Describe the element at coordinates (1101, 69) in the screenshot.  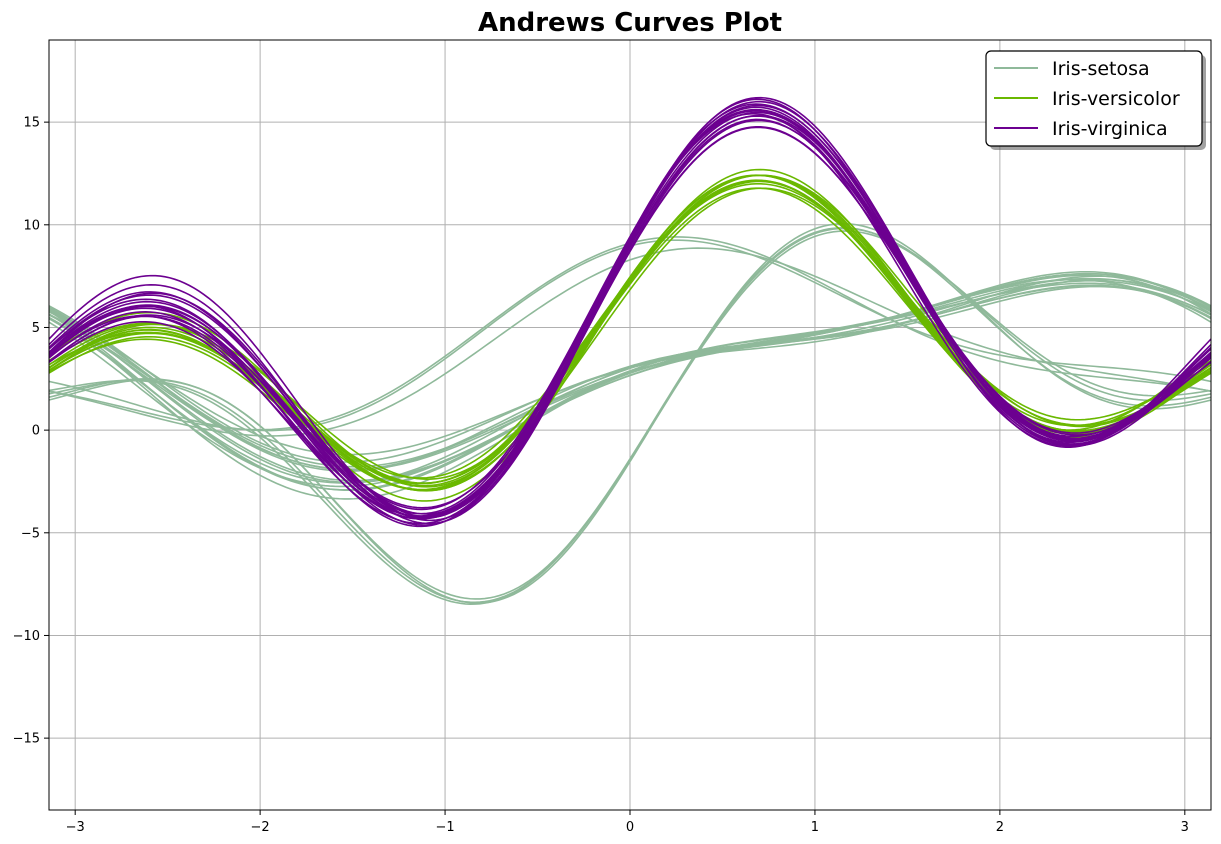
I see `legend-label: Iris-setosa` at that location.